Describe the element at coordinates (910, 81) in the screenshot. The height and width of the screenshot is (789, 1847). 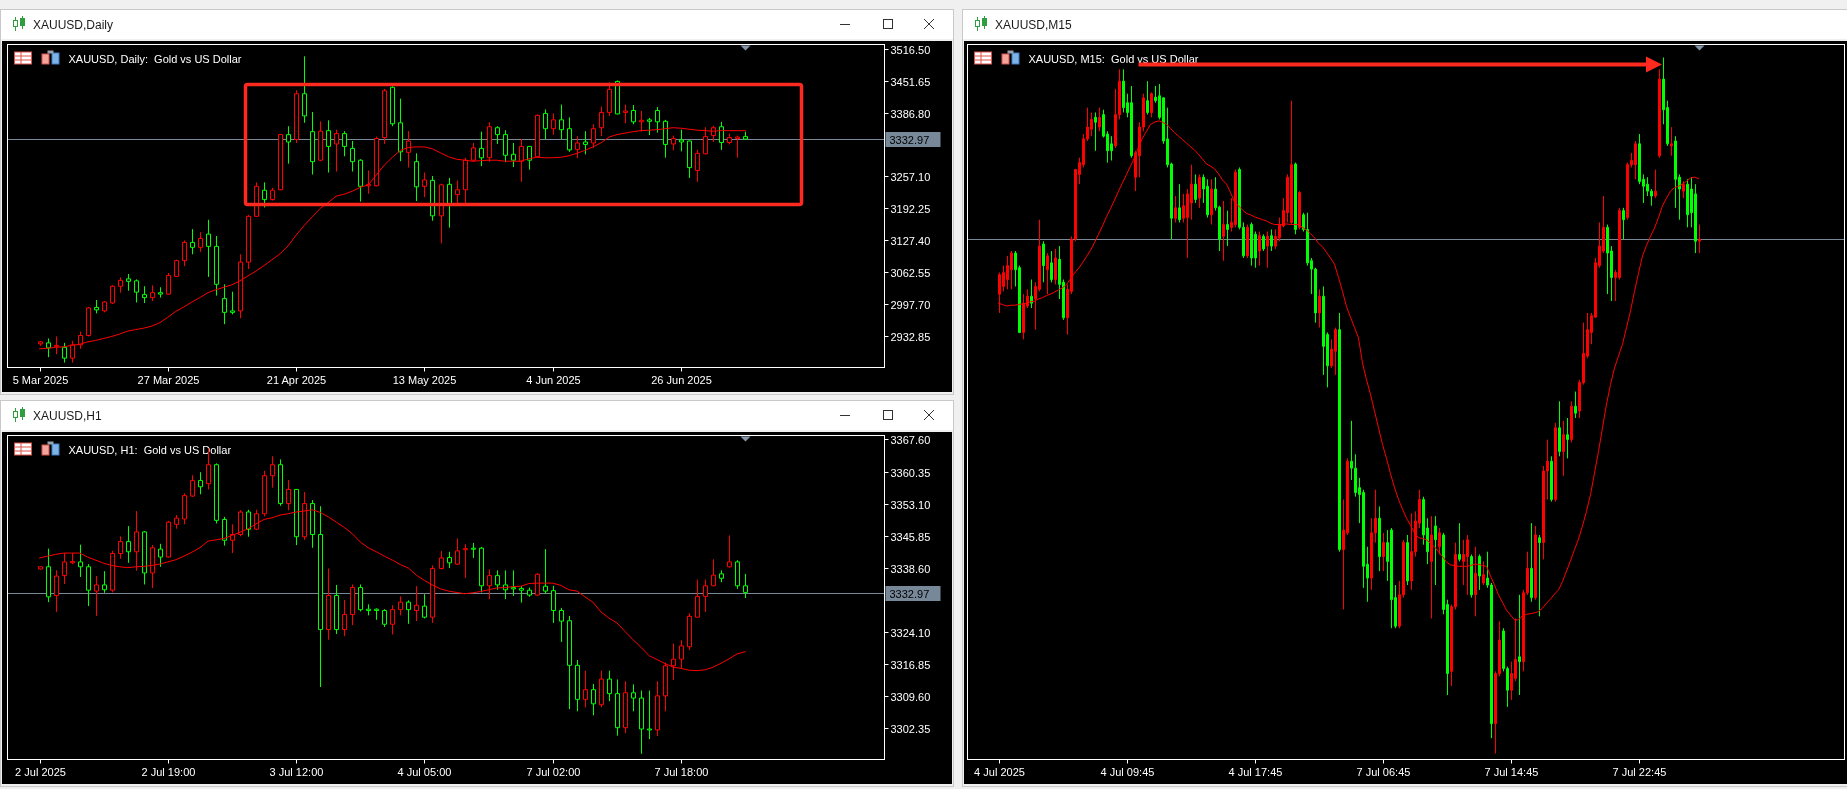
I see `y-tick-label: 3451.65` at that location.